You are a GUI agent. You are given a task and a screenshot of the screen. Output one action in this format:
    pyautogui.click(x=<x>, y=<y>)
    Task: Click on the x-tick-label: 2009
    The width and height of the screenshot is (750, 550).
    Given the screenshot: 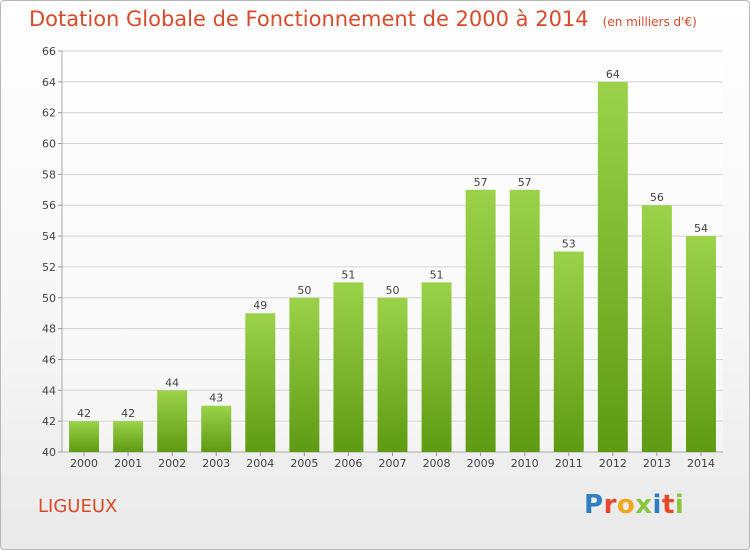 What is the action you would take?
    pyautogui.click(x=481, y=463)
    